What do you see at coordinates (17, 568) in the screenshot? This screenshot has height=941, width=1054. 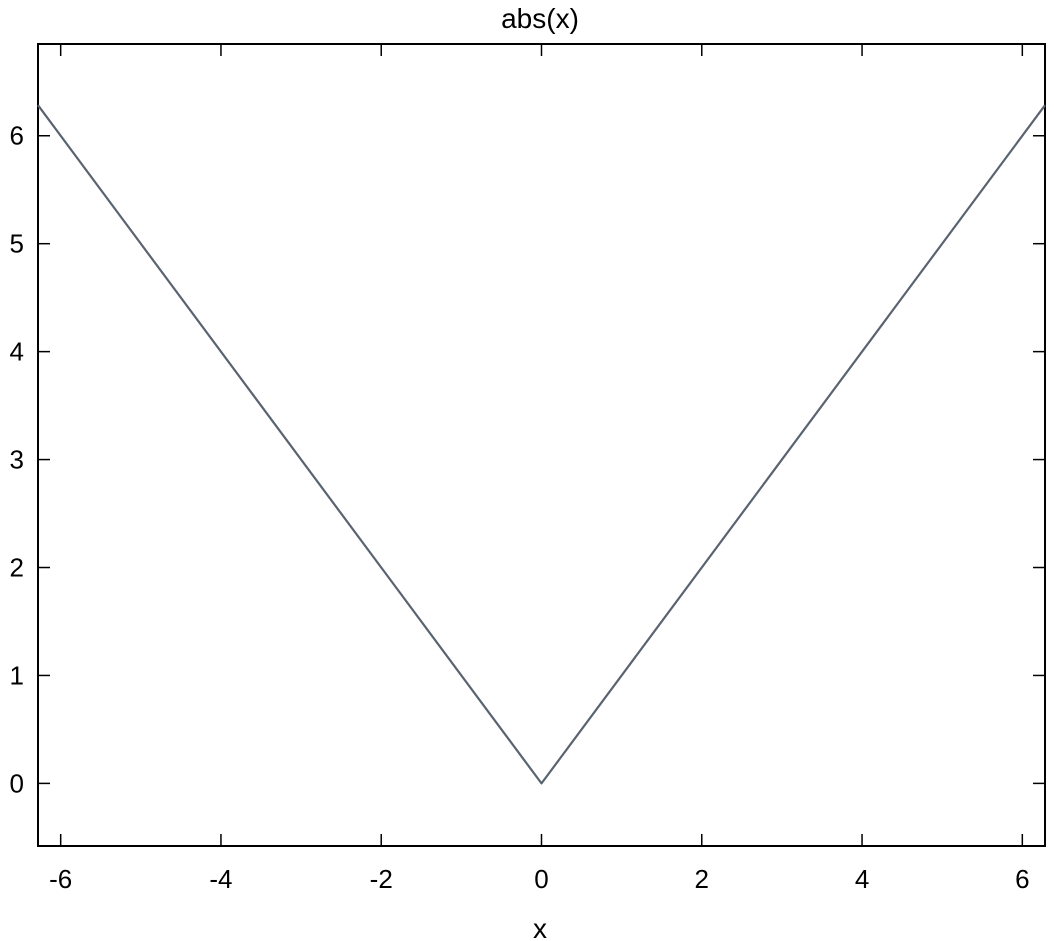 I see `y-tick-label: 2` at bounding box center [17, 568].